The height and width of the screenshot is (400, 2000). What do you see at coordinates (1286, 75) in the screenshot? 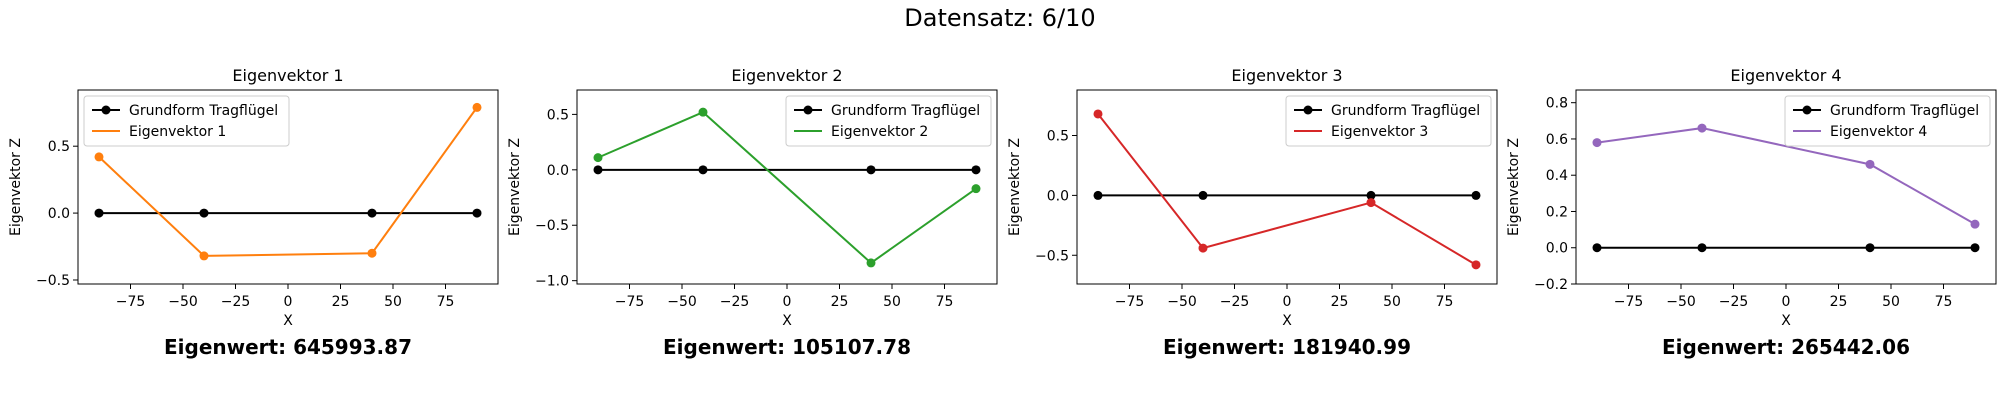
I see `chart-title: Eigenvektor 3` at bounding box center [1286, 75].